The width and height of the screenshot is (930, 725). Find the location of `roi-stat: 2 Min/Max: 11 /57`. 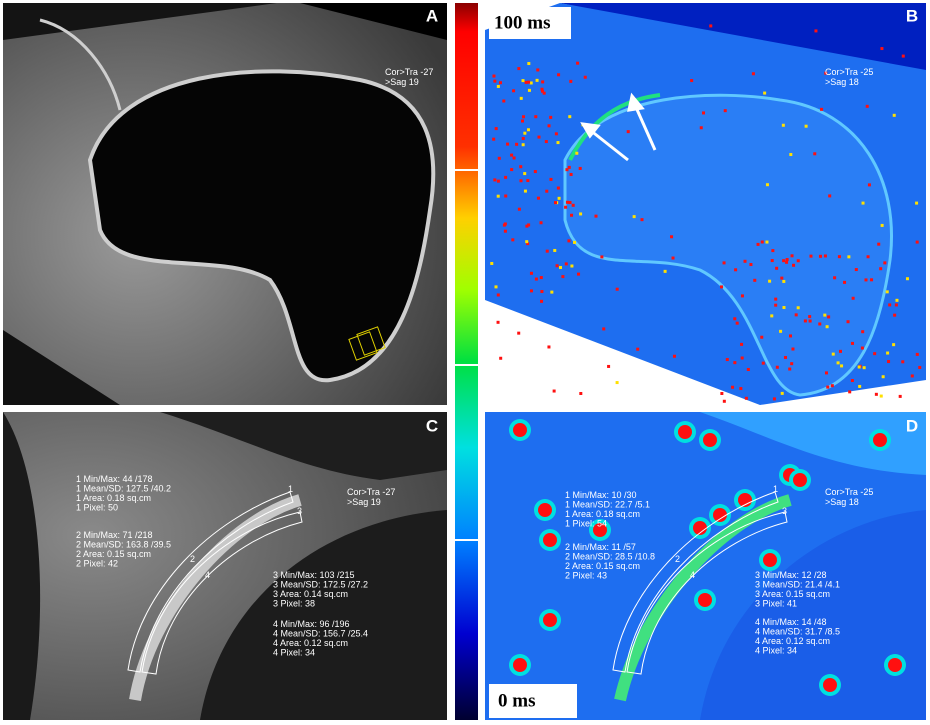

roi-stat: 2 Min/Max: 11 /57 is located at coordinates (600, 547).